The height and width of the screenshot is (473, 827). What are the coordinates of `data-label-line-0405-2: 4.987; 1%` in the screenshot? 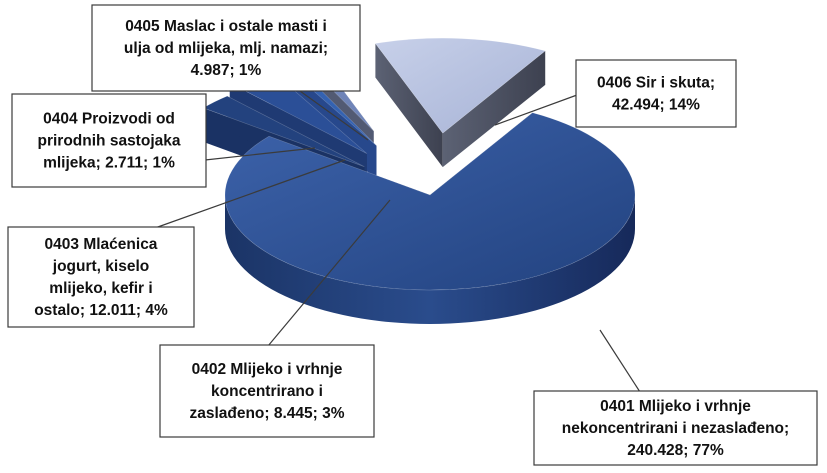 It's located at (226, 70).